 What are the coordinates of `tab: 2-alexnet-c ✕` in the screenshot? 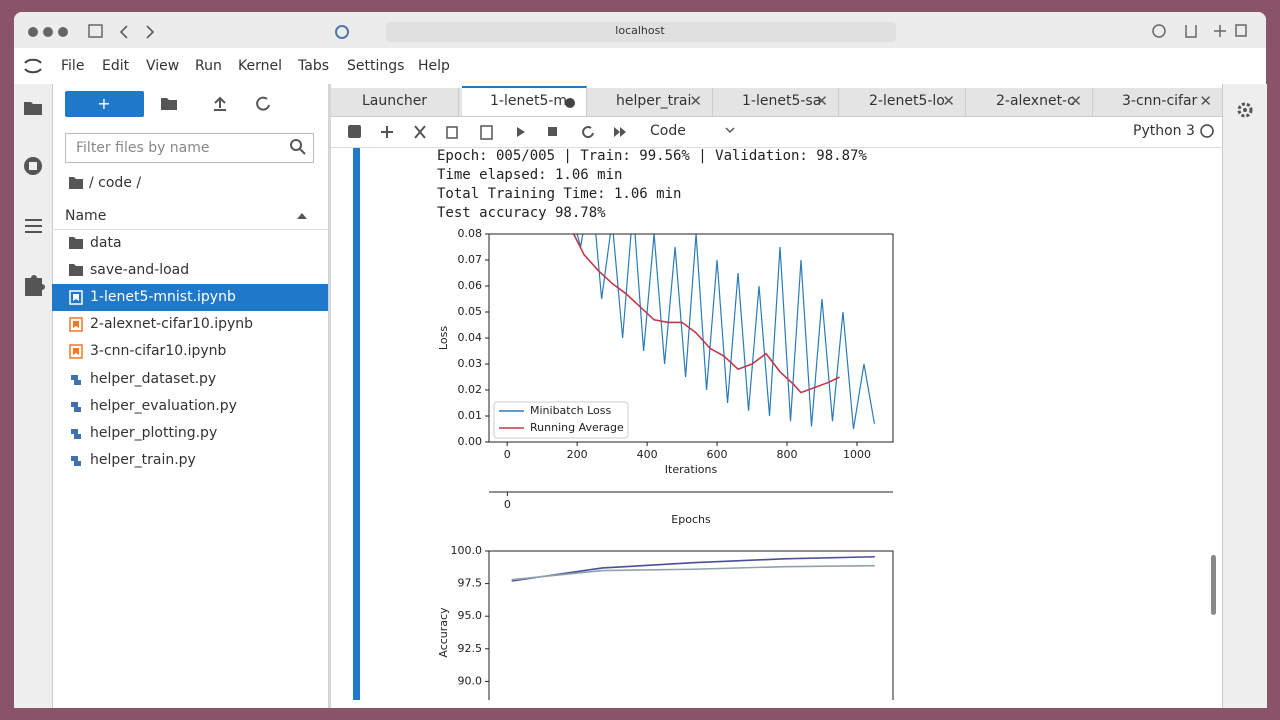 It's located at (1030, 102).